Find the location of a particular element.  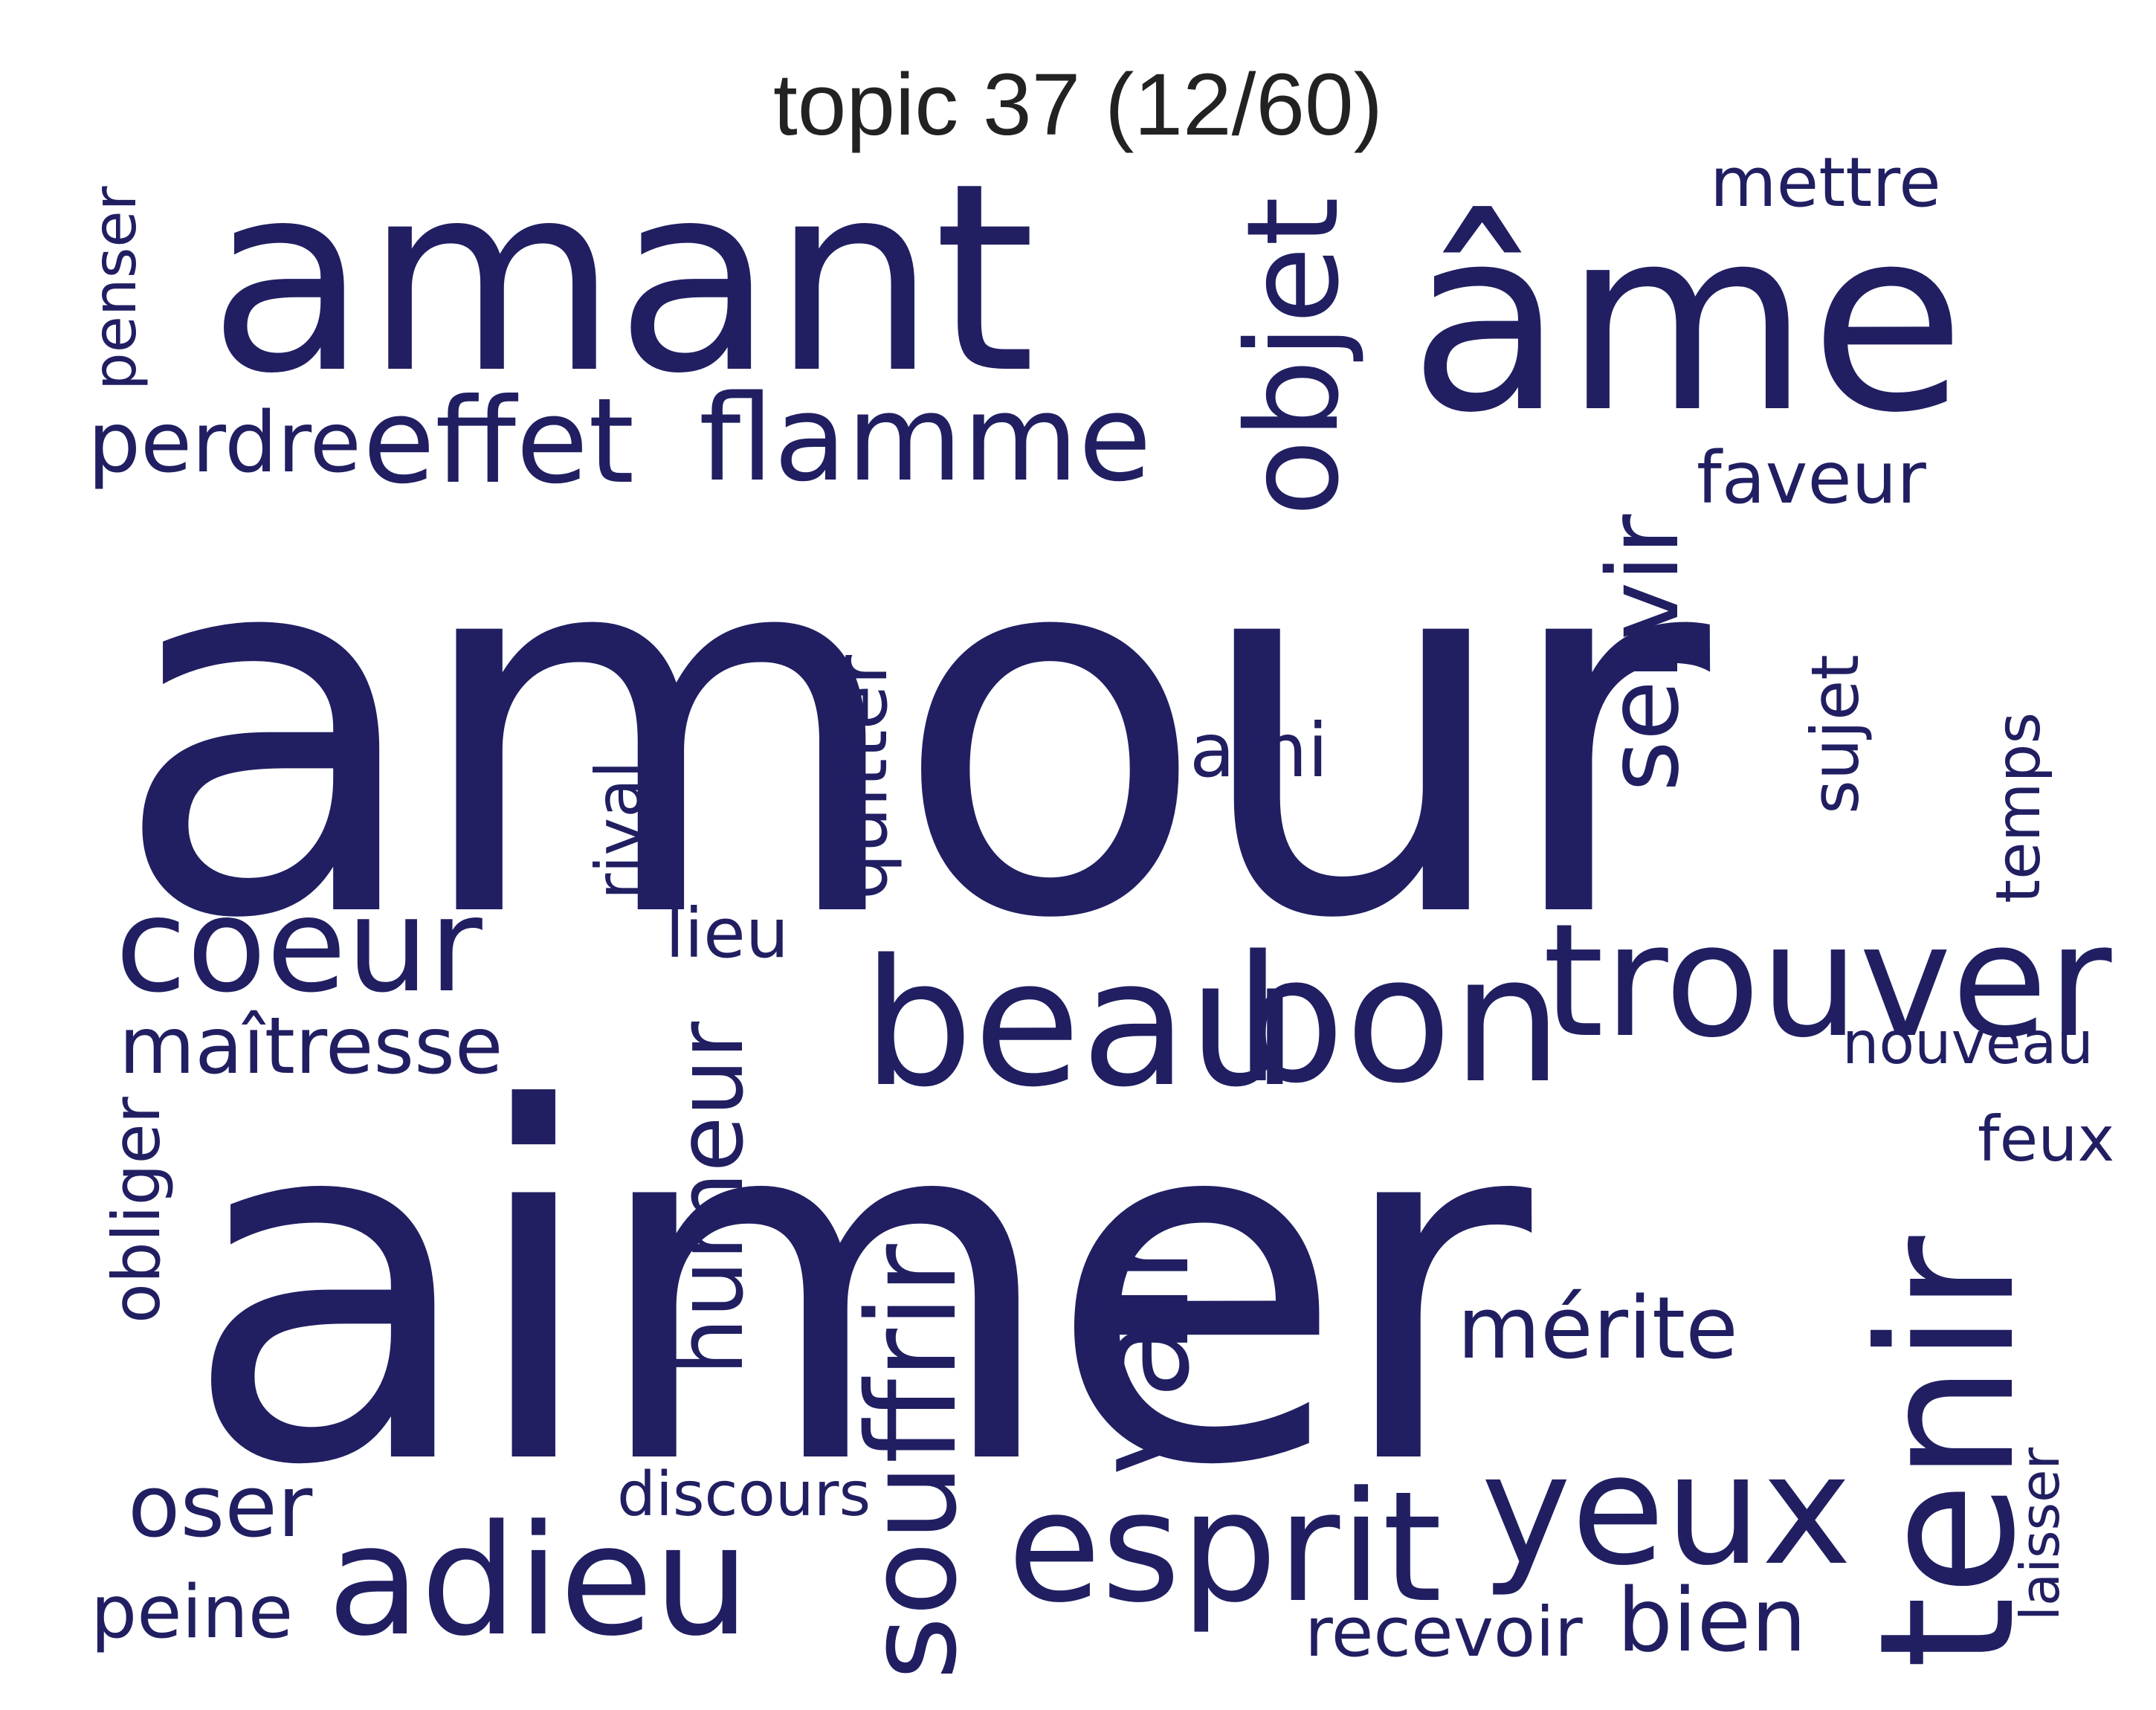

word-peine: peine is located at coordinates (192, 1613).